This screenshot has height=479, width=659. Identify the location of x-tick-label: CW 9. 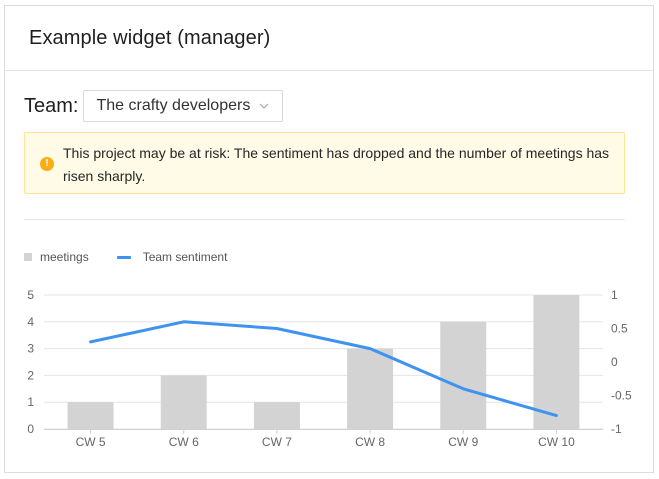
(463, 442).